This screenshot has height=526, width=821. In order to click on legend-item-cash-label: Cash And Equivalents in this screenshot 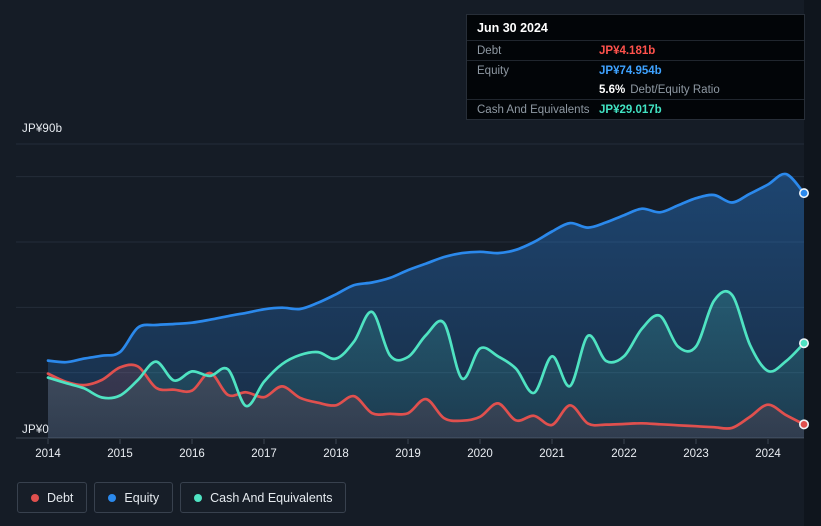, I will do `click(271, 497)`.